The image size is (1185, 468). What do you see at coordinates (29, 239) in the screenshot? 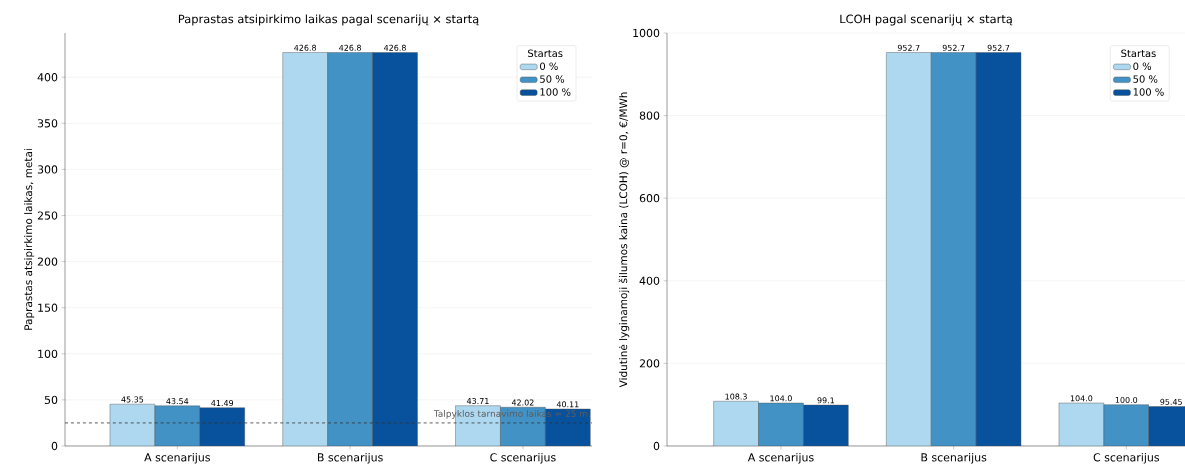
I see `y-axis-title: Paprastas atsipirkimo laikas, metai` at bounding box center [29, 239].